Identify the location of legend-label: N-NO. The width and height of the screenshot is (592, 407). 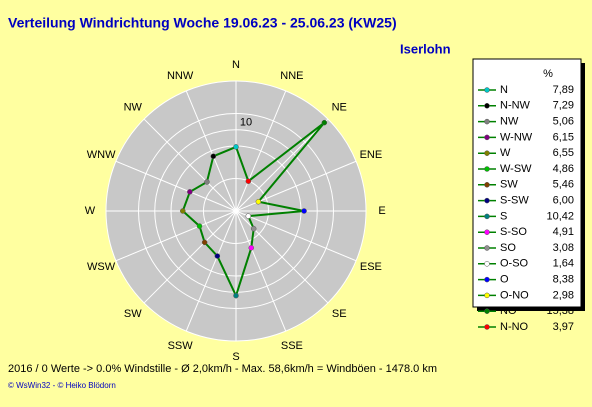
(514, 327).